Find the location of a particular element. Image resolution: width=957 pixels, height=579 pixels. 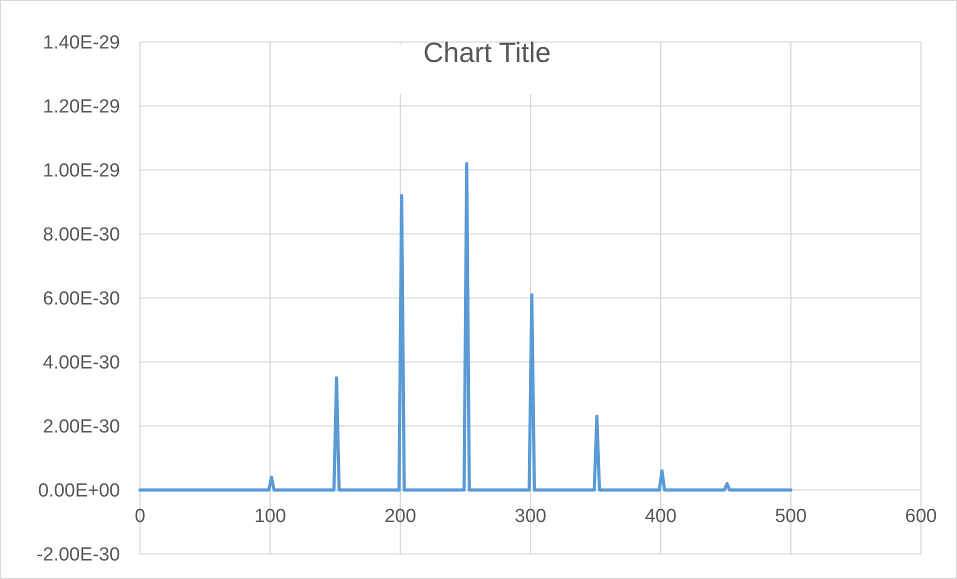

y-tick-label: 1.40E-29 is located at coordinates (81, 43).